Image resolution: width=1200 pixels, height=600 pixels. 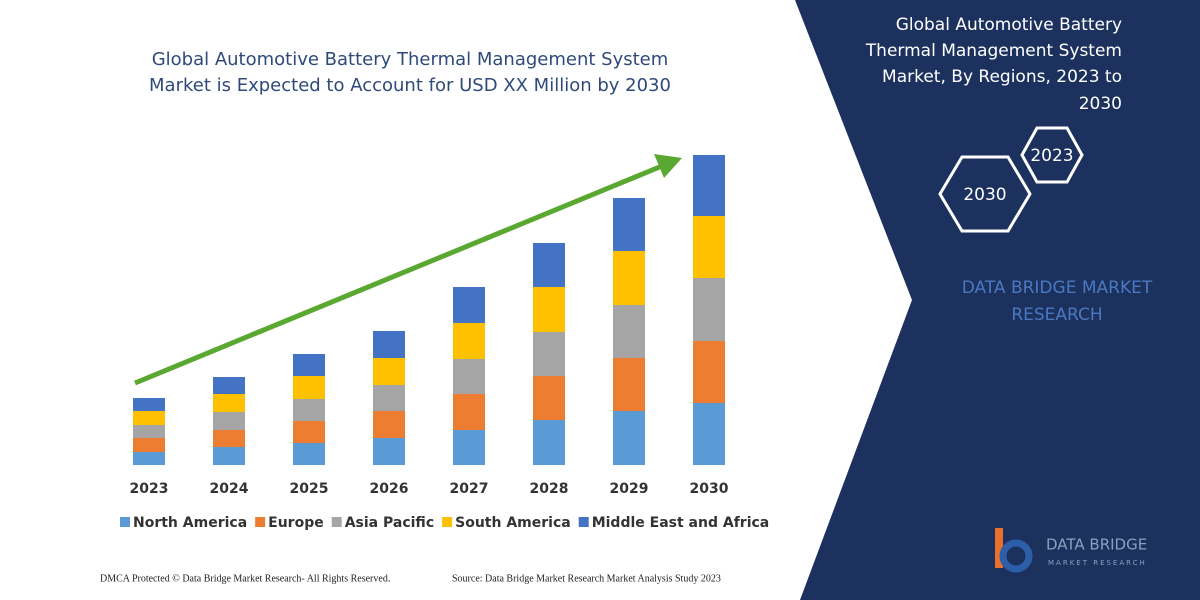 I want to click on legend-label: North America, so click(x=190, y=523).